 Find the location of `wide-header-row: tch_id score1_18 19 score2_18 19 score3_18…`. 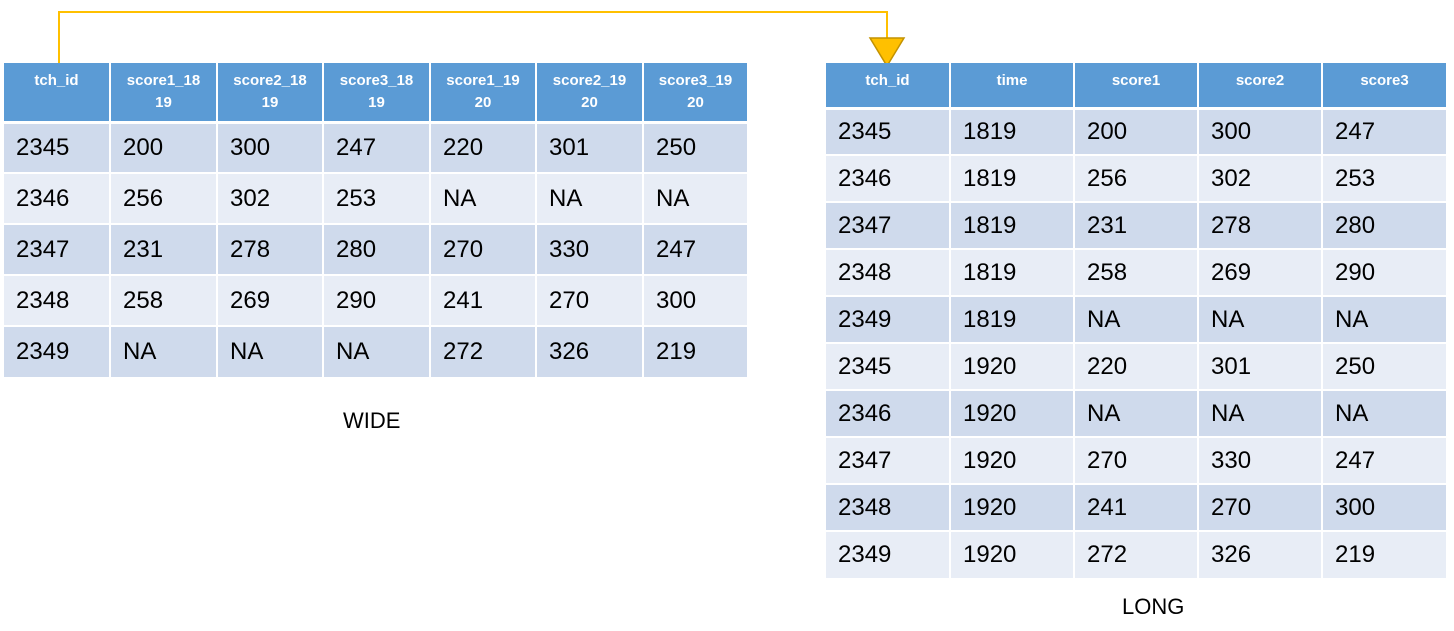

wide-header-row: tch_id score1_18 19 score2_18 19 score3_18… is located at coordinates (375, 93).